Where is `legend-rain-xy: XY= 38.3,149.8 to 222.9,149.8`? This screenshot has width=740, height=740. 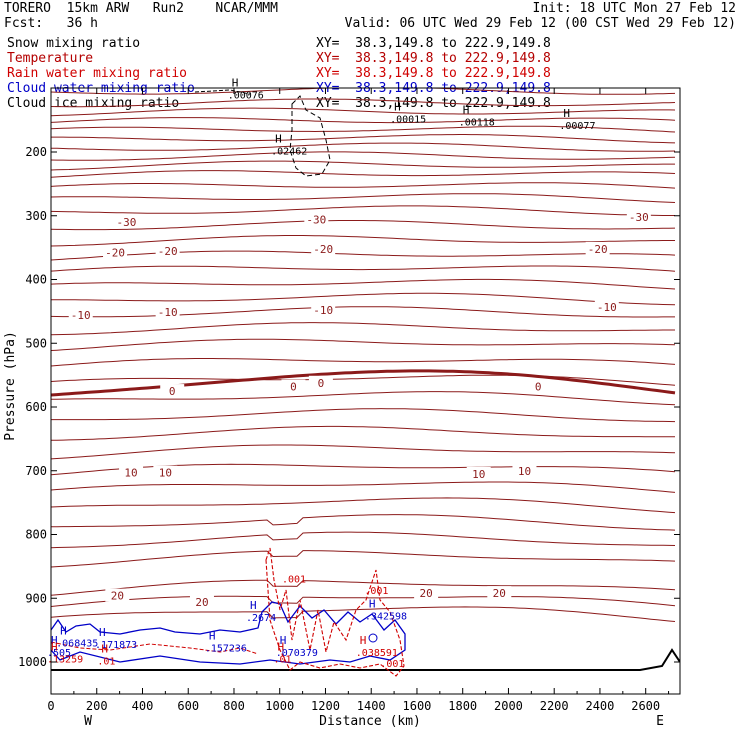 legend-rain-xy: XY= 38.3,149.8 to 222.9,149.8 is located at coordinates (433, 73).